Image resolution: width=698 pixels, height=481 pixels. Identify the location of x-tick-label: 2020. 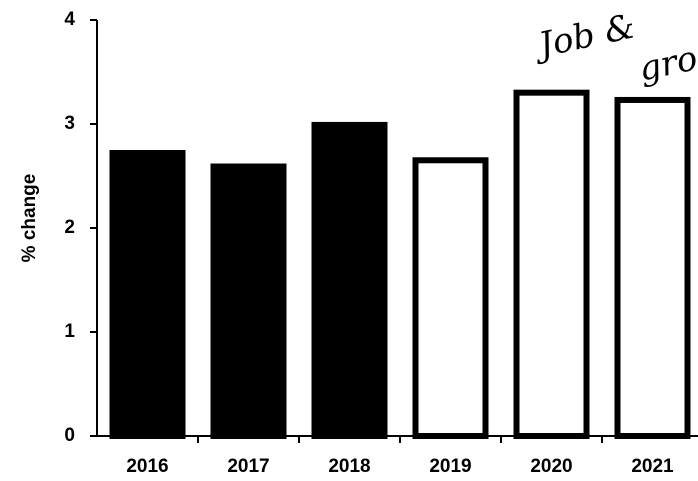
(551, 466).